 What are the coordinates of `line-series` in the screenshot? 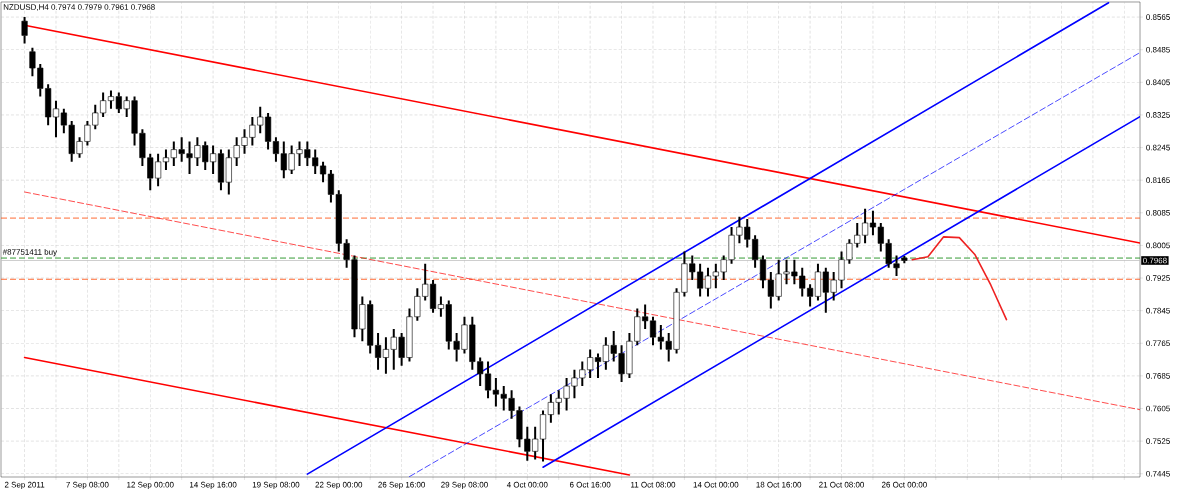 It's located at (959, 278).